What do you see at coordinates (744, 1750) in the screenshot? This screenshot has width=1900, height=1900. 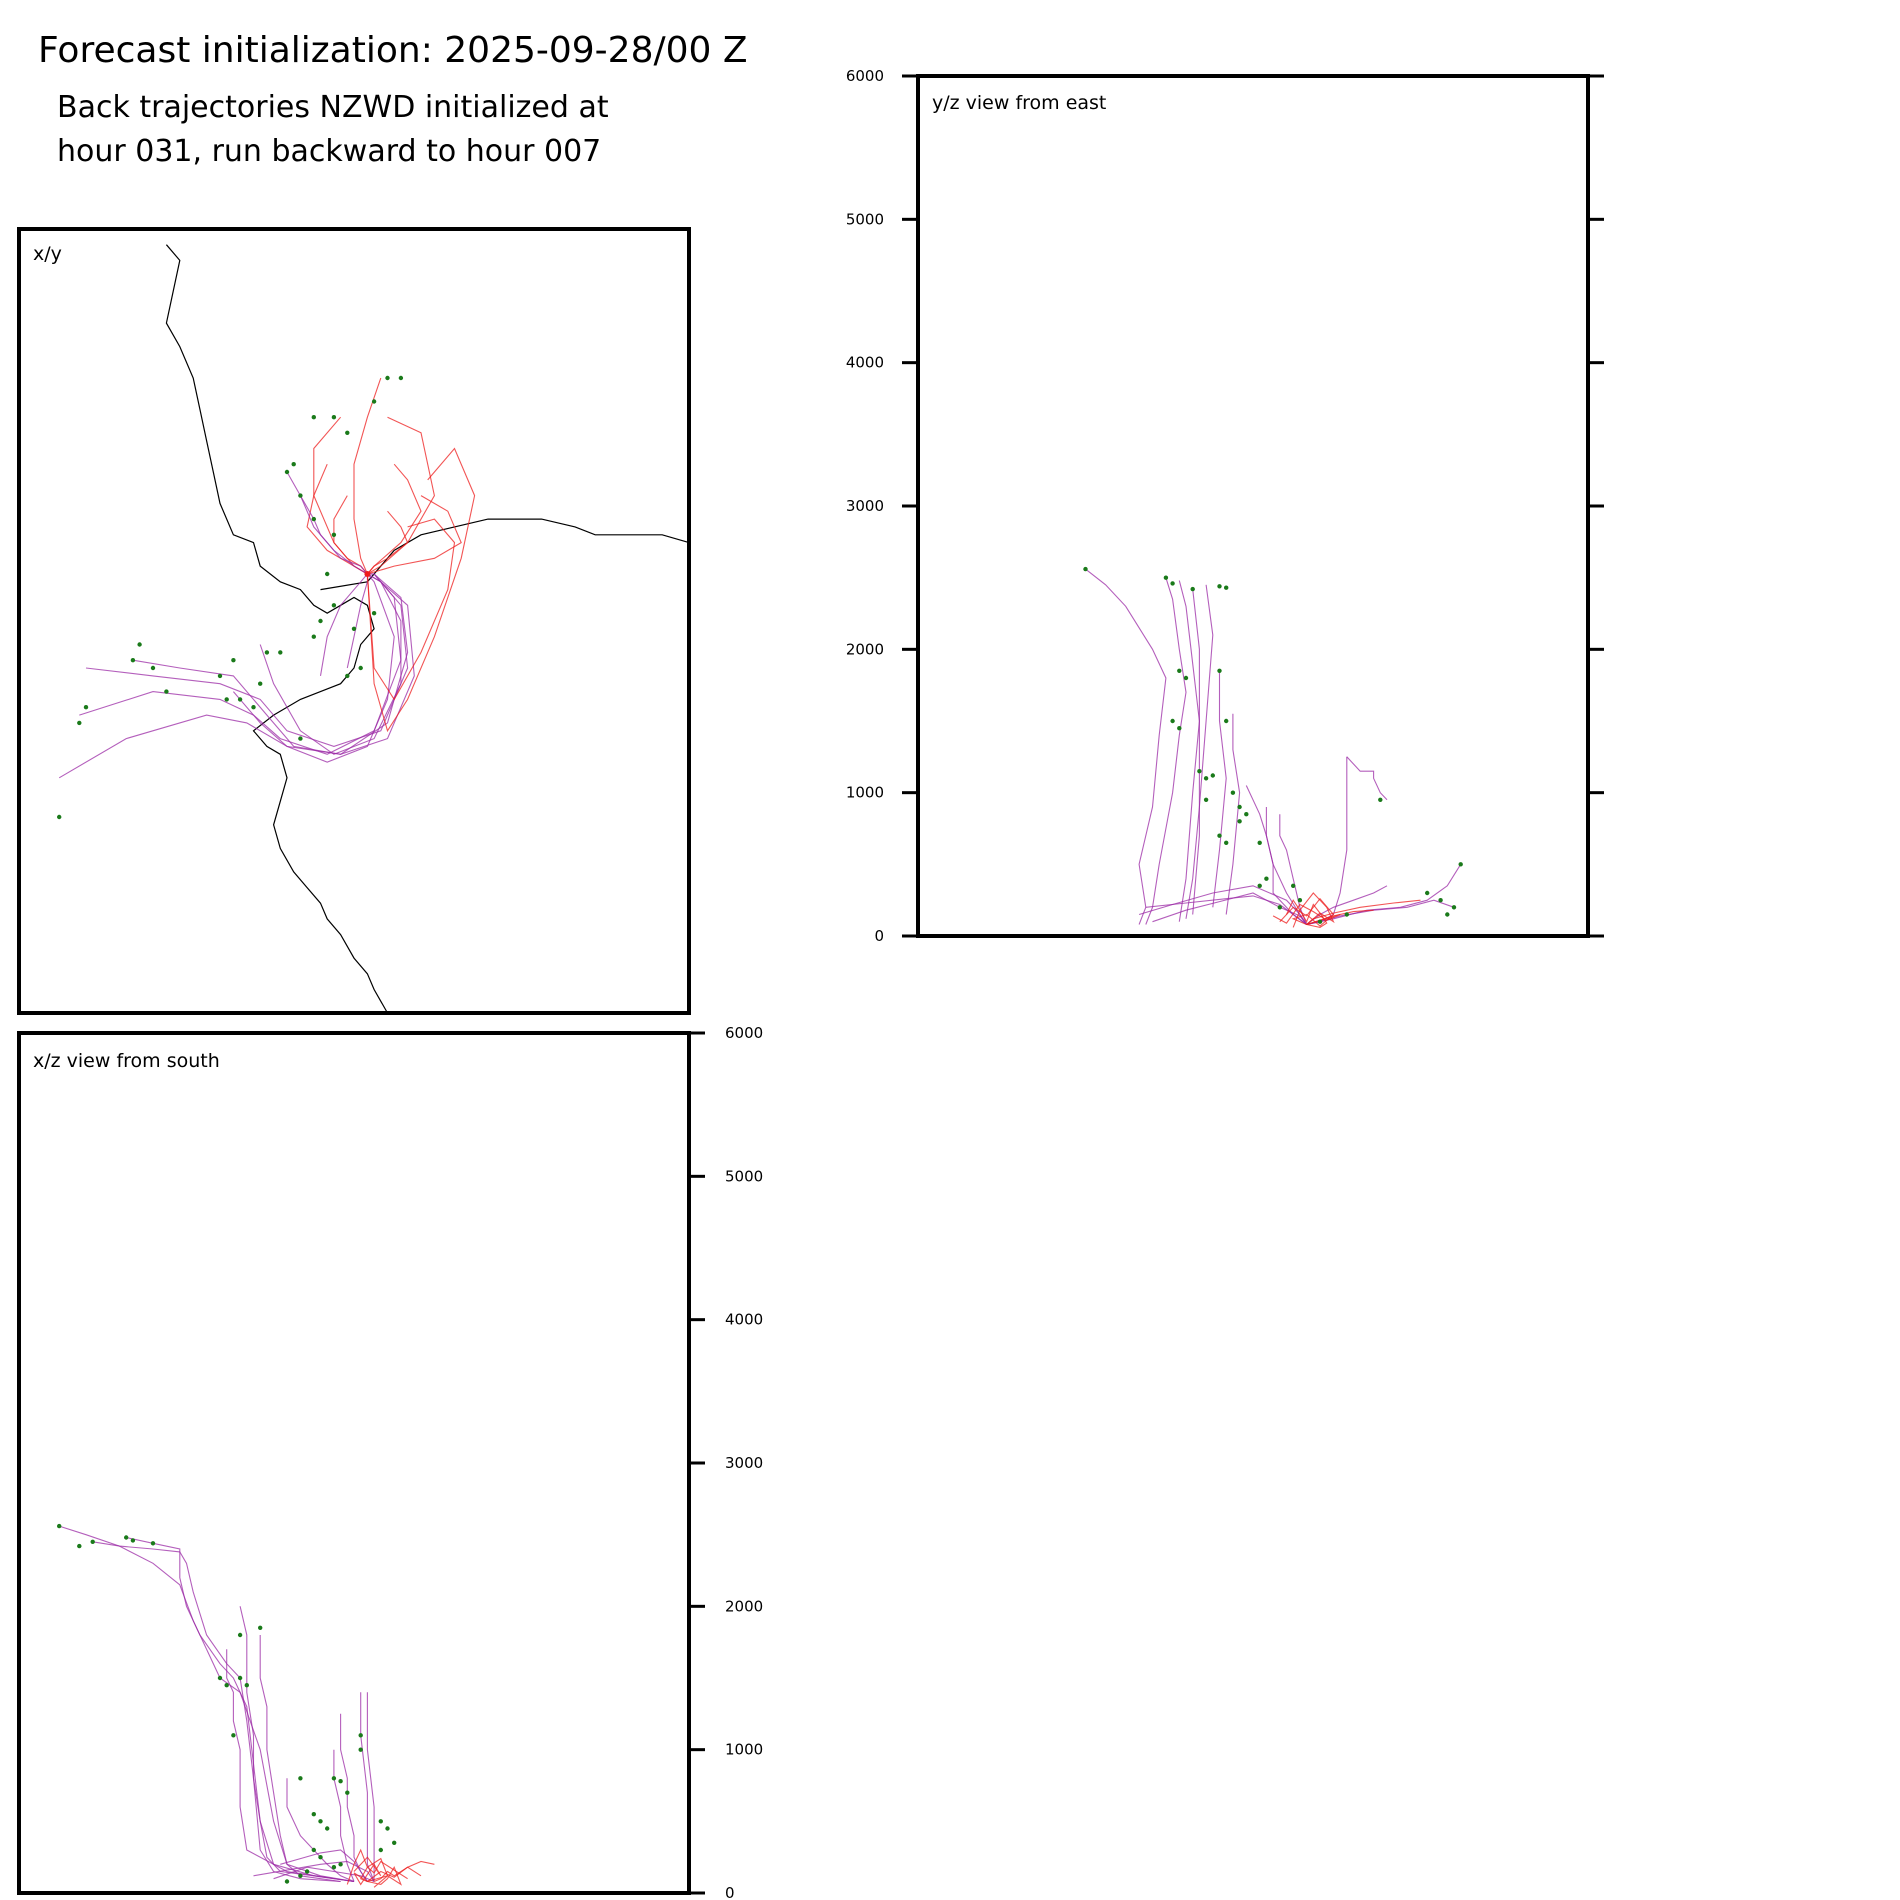 I see `y-tick-label-1000: 1000` at bounding box center [744, 1750].